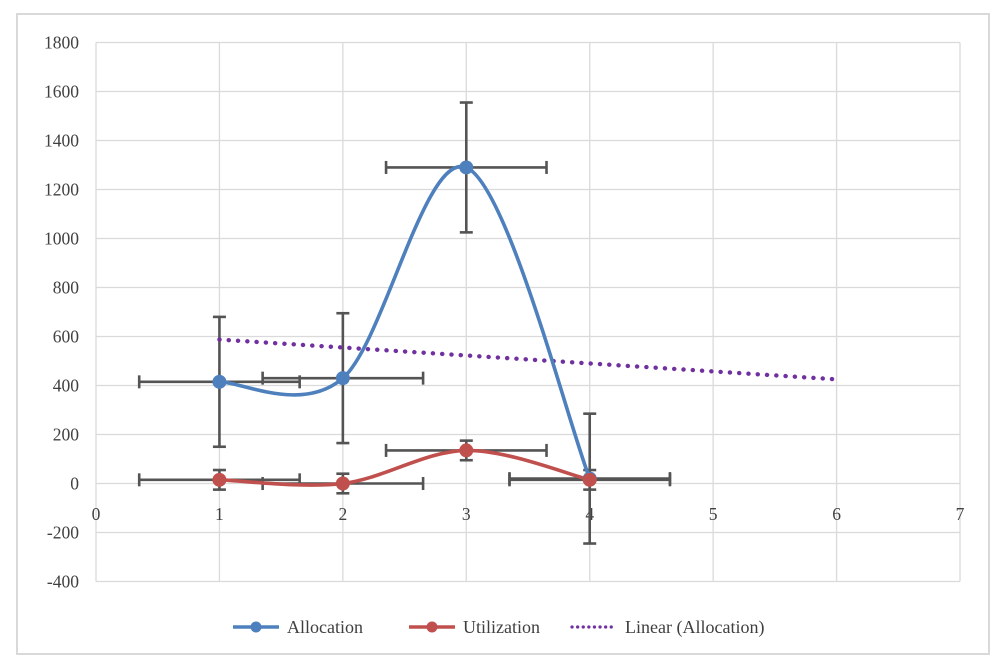 The height and width of the screenshot is (667, 1004). What do you see at coordinates (61, 190) in the screenshot?
I see `svg-text: 1200` at bounding box center [61, 190].